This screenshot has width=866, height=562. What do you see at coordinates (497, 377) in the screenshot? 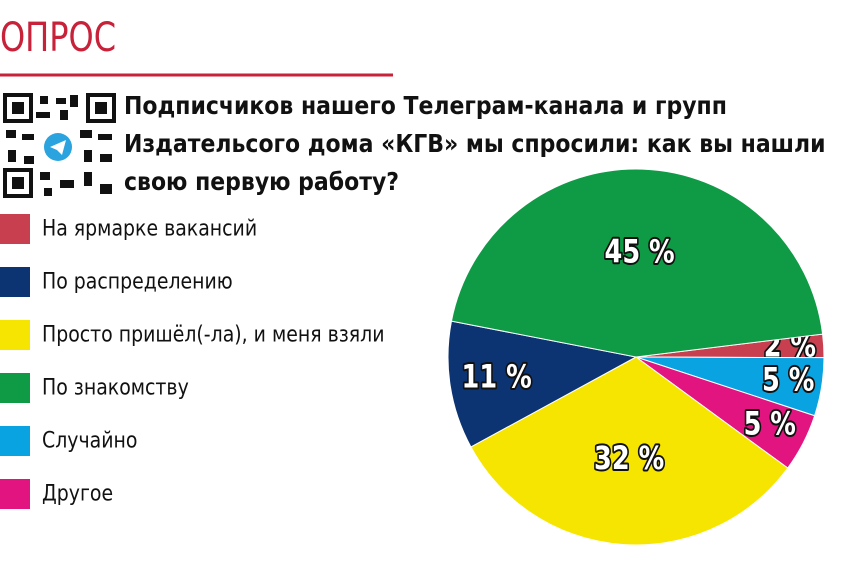
I see `value-label: 11 %` at bounding box center [497, 377].